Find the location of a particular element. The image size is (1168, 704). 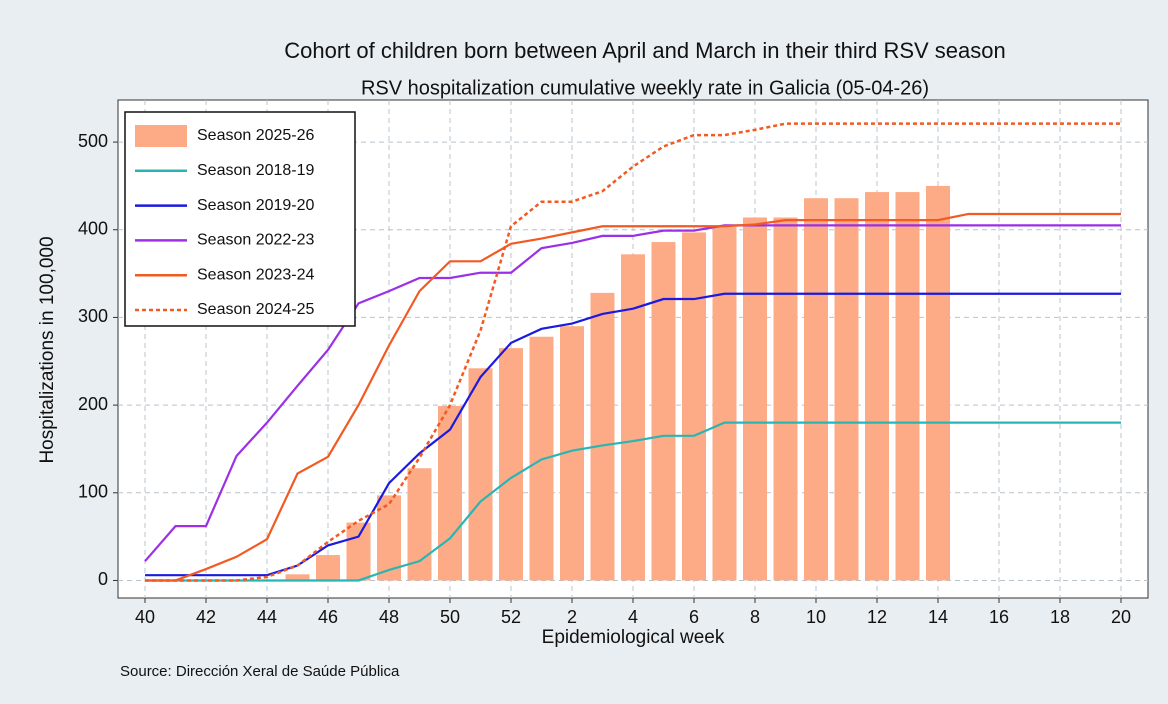

source-note: Source: Dirección Xeral de Saúde Pública is located at coordinates (260, 671).